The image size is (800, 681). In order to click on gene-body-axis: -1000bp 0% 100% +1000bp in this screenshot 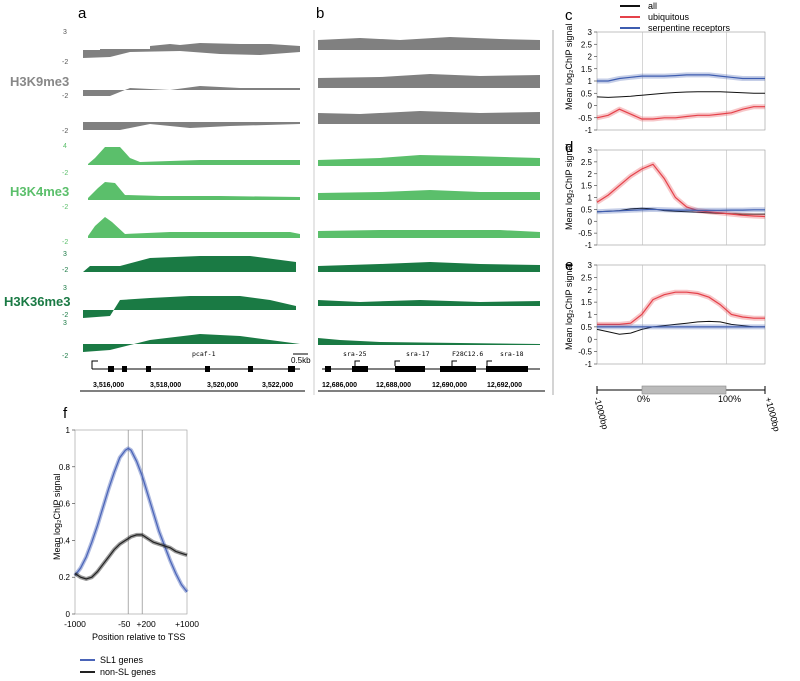, I will do `click(687, 409)`.